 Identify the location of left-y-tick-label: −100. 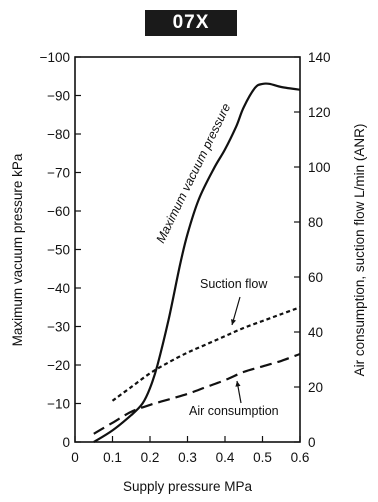
(55, 57).